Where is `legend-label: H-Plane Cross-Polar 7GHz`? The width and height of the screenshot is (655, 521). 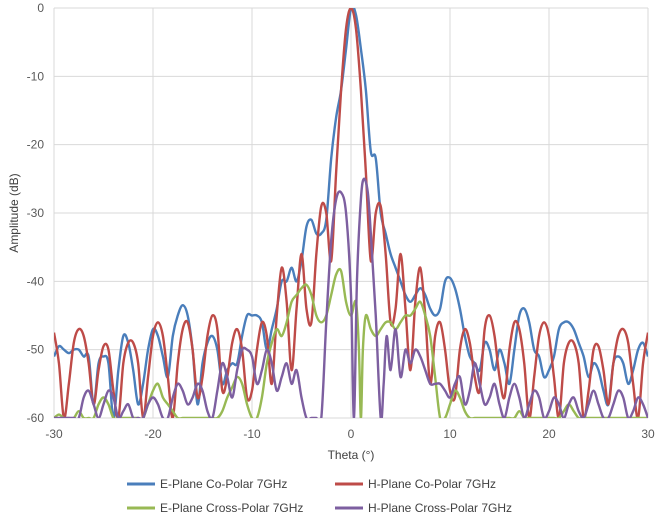
legend-label: H-Plane Cross-Polar 7GHz is located at coordinates (440, 508).